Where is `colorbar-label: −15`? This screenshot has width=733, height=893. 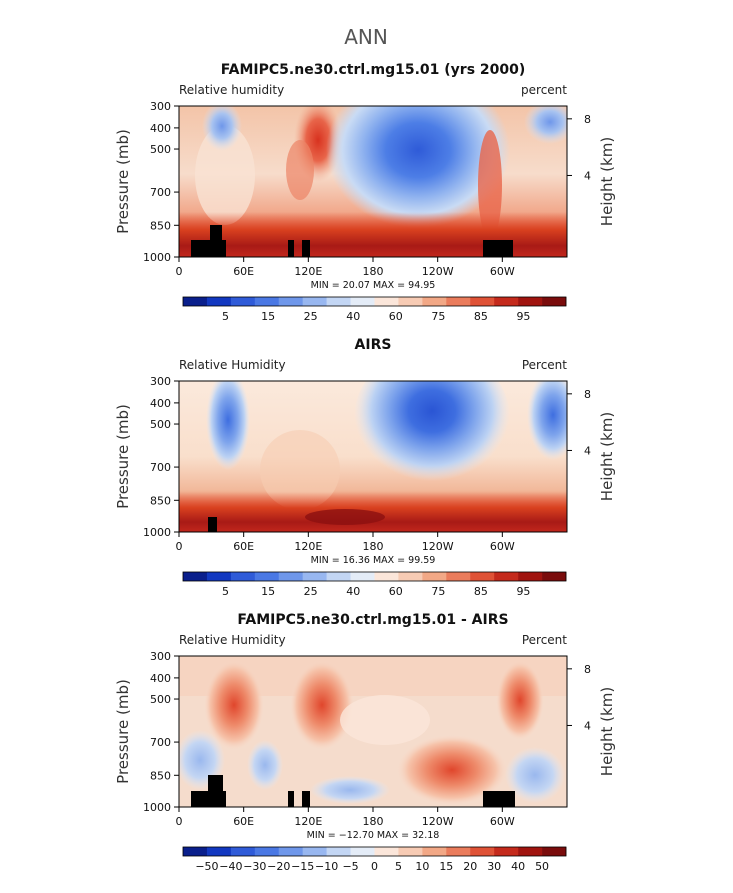 colorbar-label: −15 is located at coordinates (302, 866).